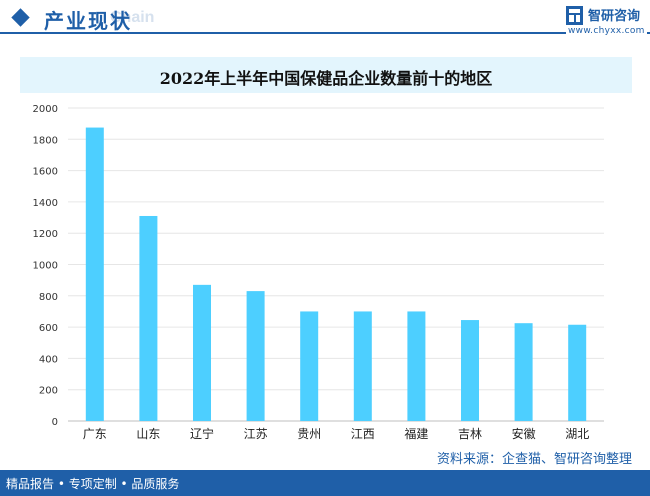 Image resolution: width=650 pixels, height=496 pixels. What do you see at coordinates (256, 434) in the screenshot?
I see `x-tick-label: 江苏` at bounding box center [256, 434].